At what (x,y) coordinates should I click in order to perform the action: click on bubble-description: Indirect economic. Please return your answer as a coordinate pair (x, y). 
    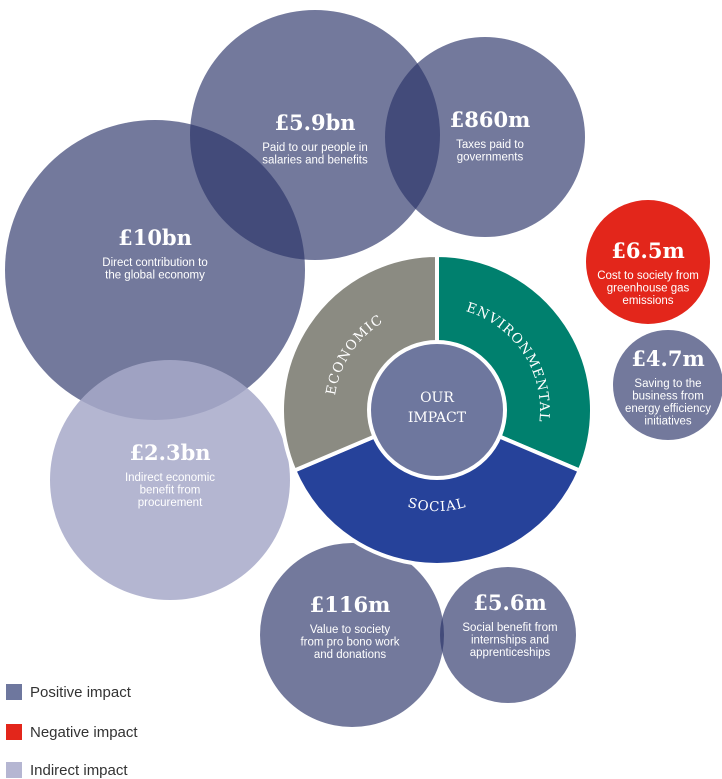
    Looking at the image, I should click on (170, 478).